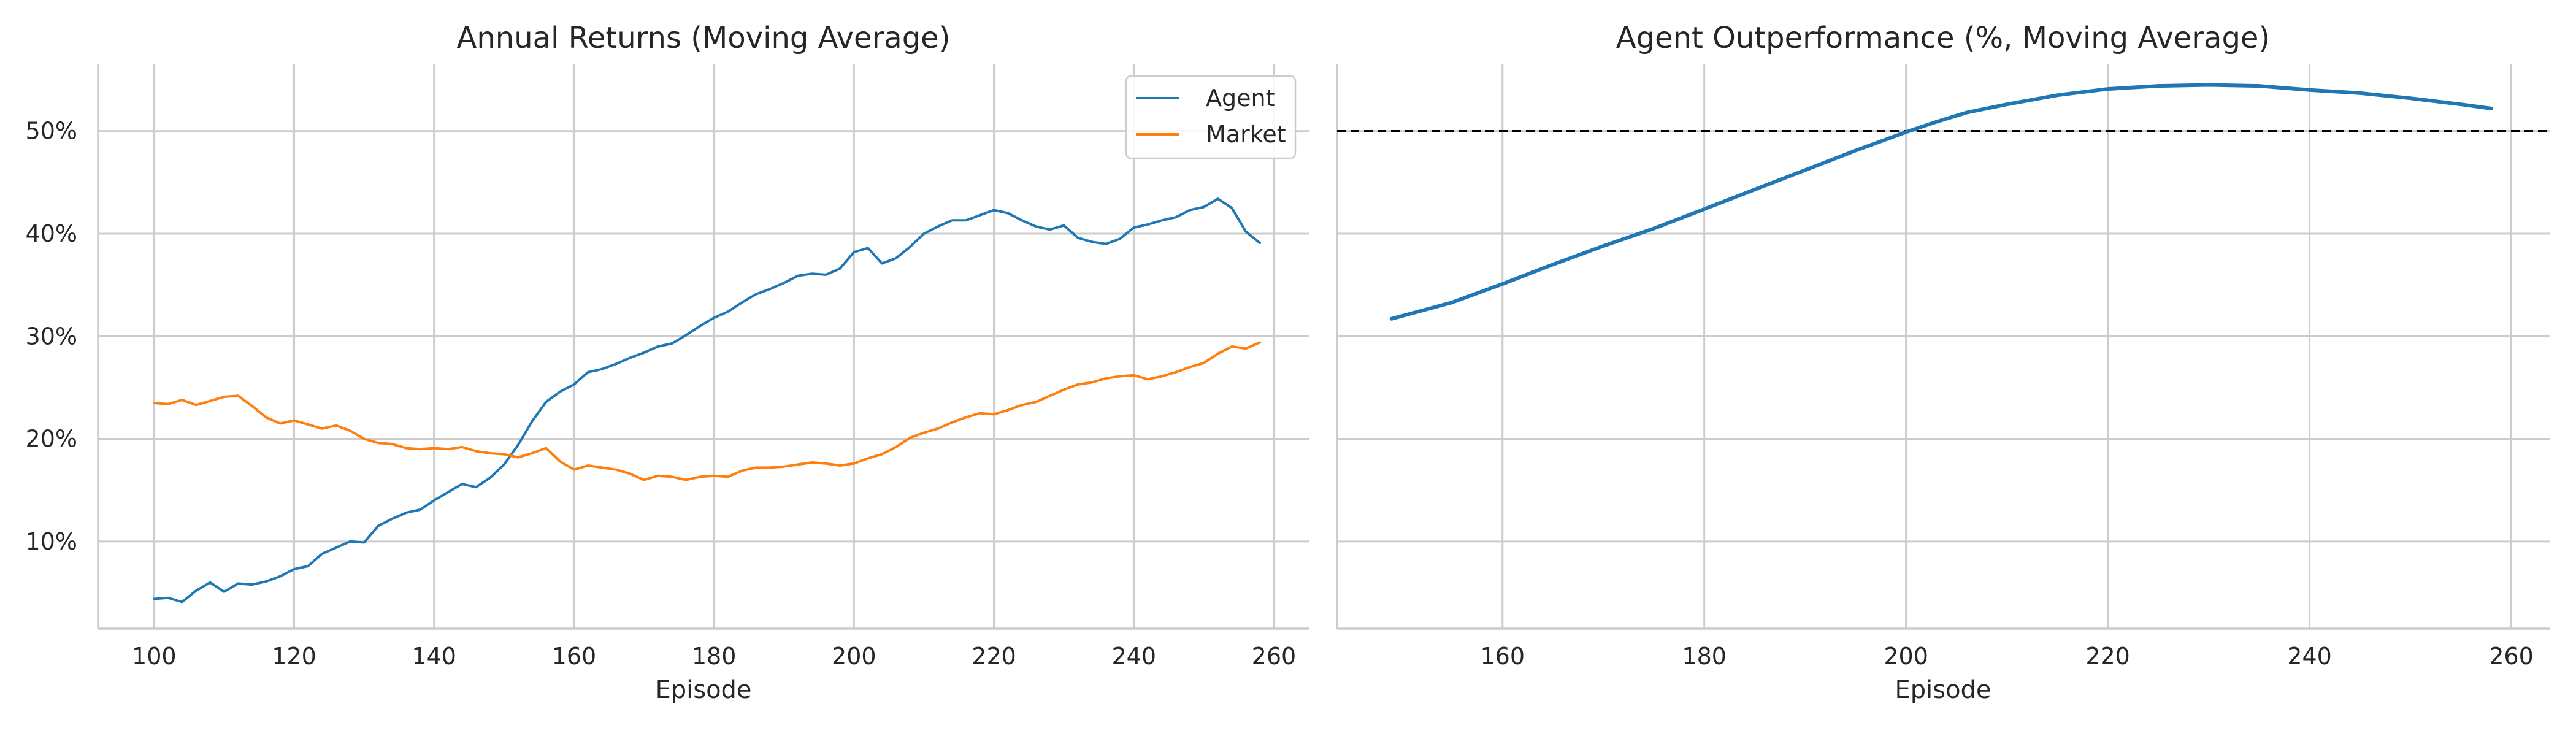 Image resolution: width=2576 pixels, height=736 pixels. Describe the element at coordinates (2107, 656) in the screenshot. I see `agent-outperformance-x-tick-label: 220` at that location.